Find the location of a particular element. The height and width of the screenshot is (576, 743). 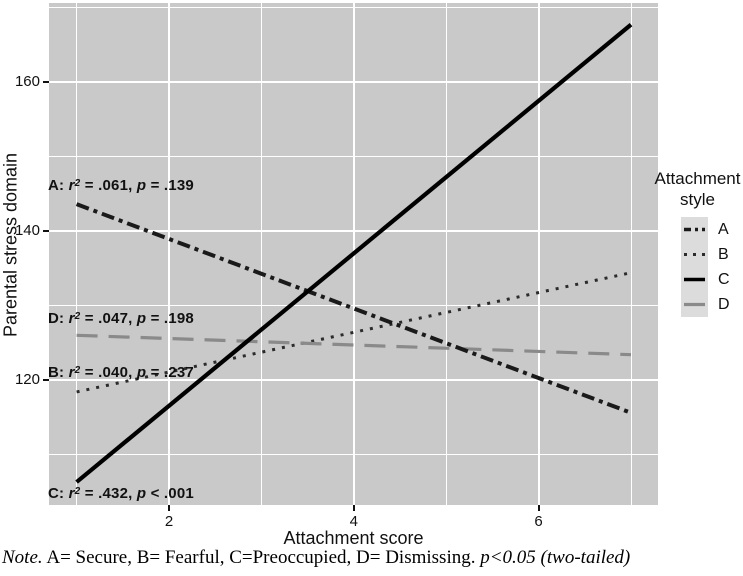

annotation-series-c: C: r2 = .432, p < .001 is located at coordinates (121, 493).